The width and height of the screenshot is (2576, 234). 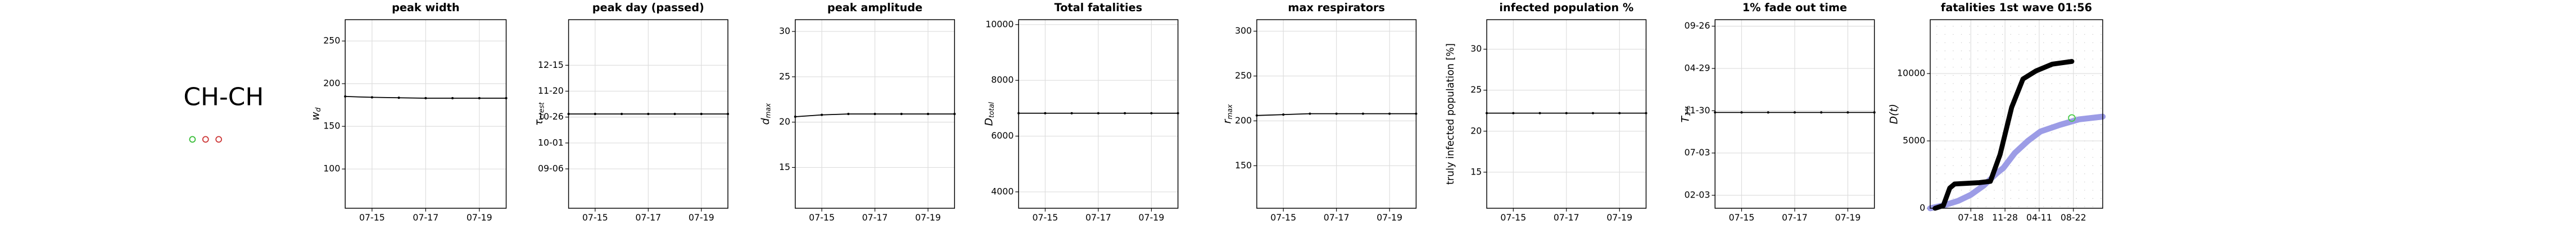 I want to click on x-tick-label: 04-11, so click(x=2039, y=217).